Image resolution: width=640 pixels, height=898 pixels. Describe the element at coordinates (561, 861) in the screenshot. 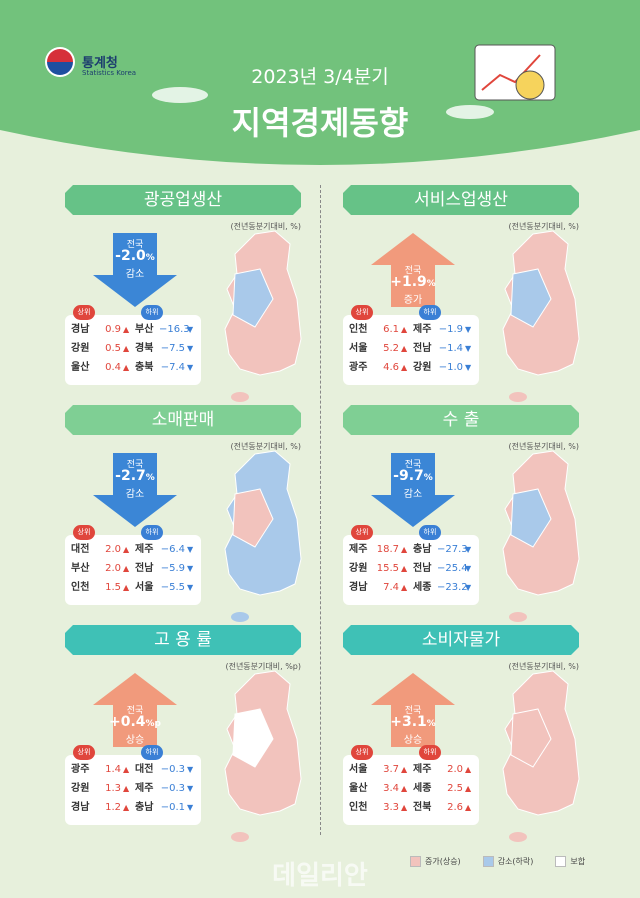

I see `legend-swatch` at that location.